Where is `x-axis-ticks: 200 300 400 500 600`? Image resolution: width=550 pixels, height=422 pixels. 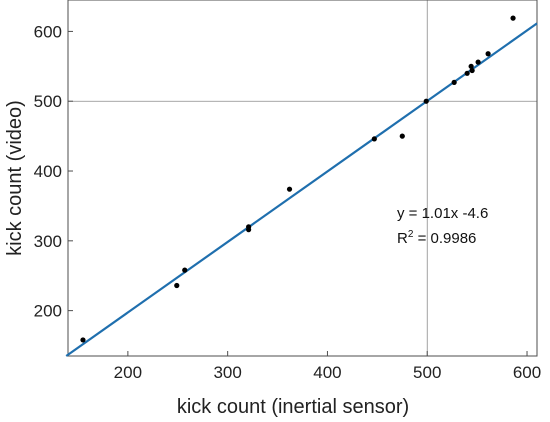
x-axis-ticks: 200 300 400 500 600 is located at coordinates (327, 366).